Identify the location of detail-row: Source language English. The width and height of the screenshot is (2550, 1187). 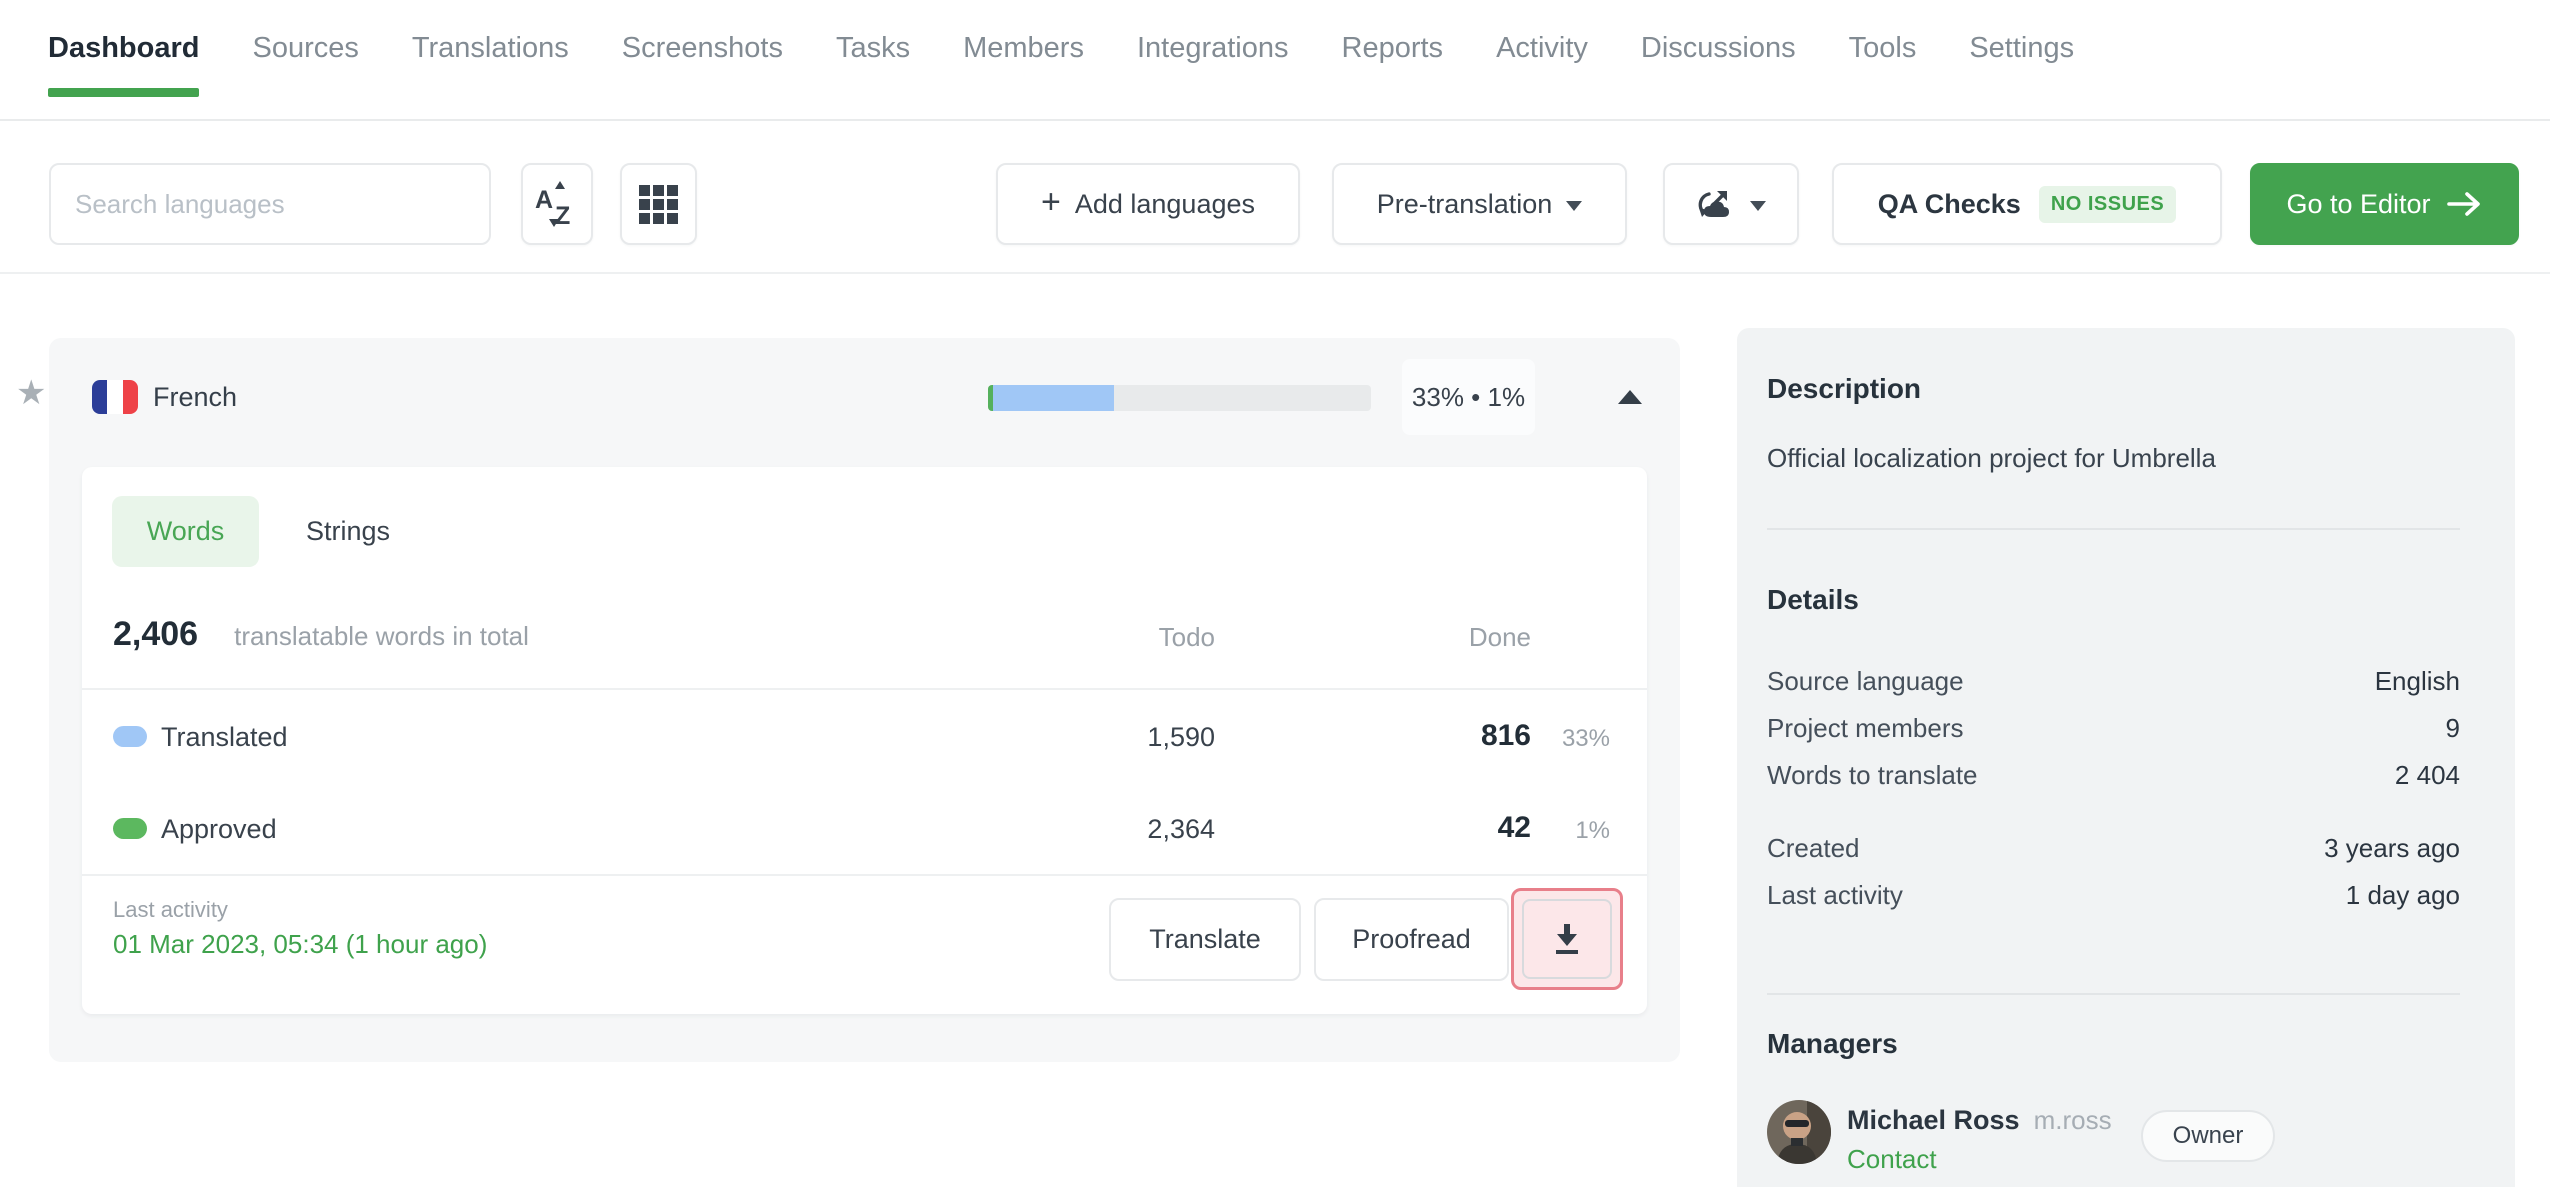
(2113, 681).